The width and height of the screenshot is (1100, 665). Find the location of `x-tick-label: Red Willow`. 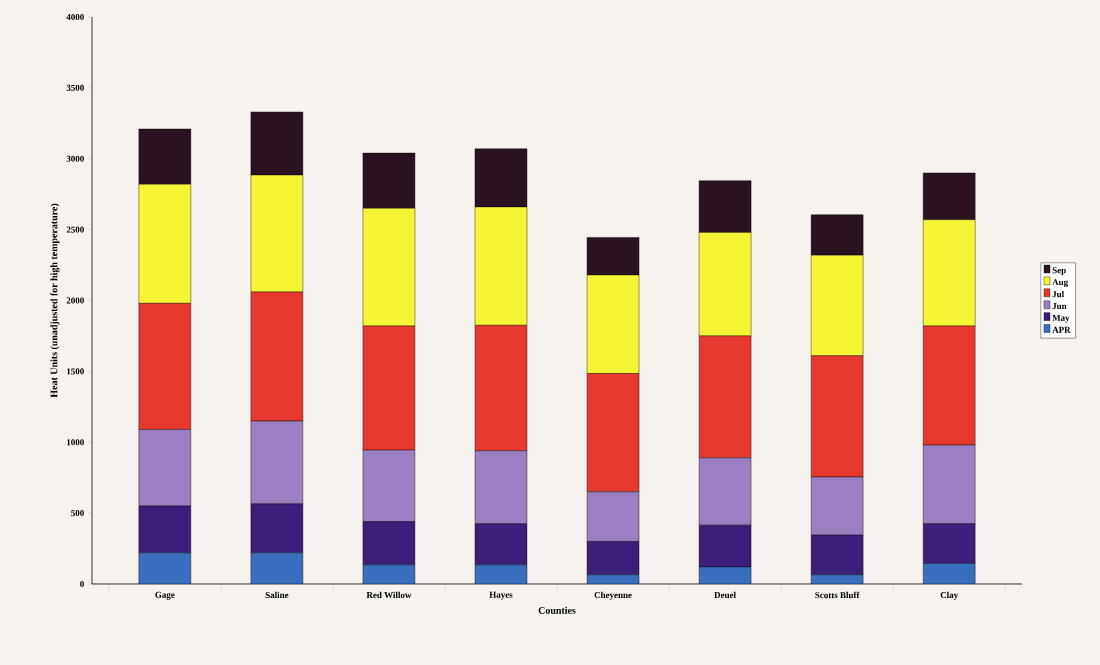

x-tick-label: Red Willow is located at coordinates (389, 595).